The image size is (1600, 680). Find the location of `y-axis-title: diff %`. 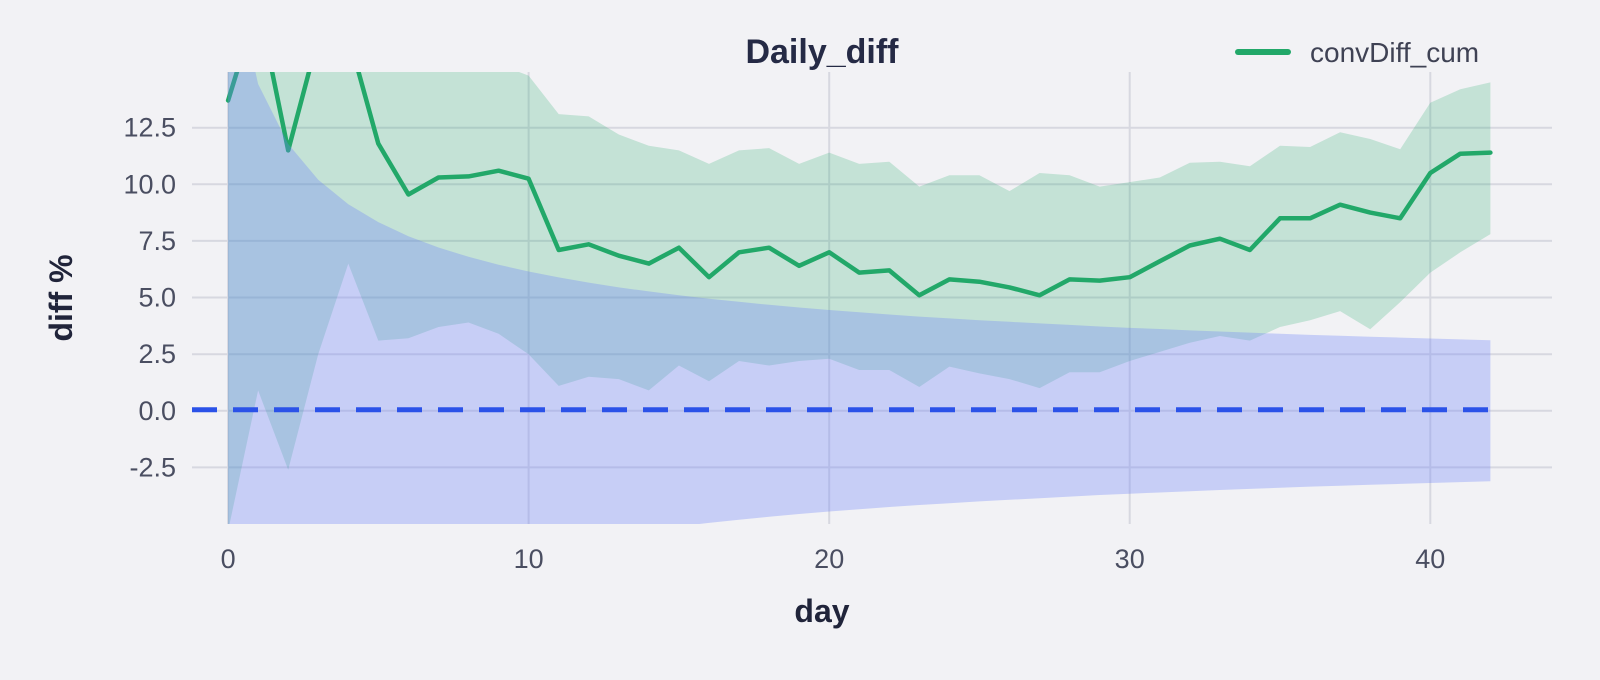

y-axis-title: diff % is located at coordinates (61, 297).